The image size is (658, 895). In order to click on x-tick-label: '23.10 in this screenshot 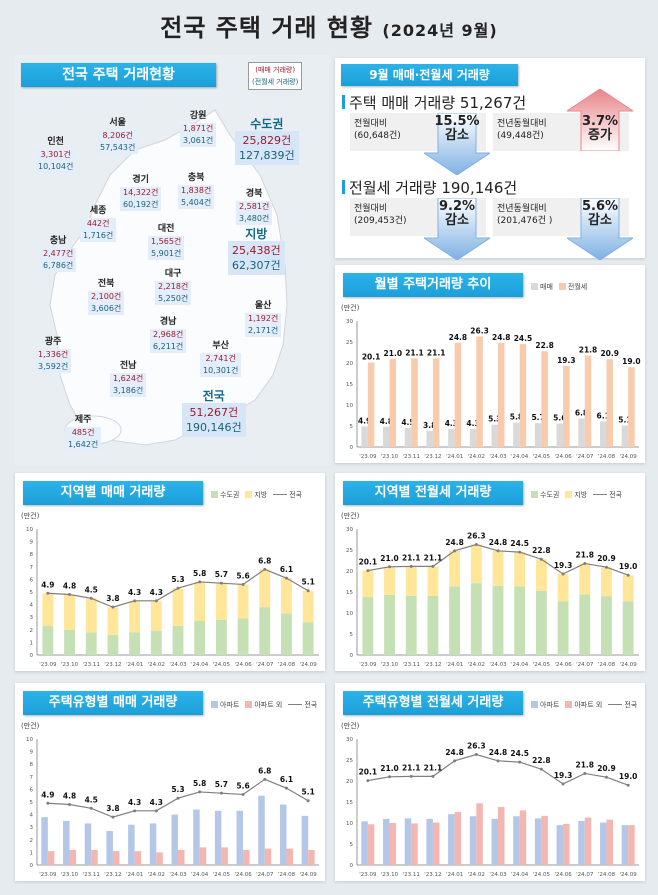, I will do `click(70, 665)`.